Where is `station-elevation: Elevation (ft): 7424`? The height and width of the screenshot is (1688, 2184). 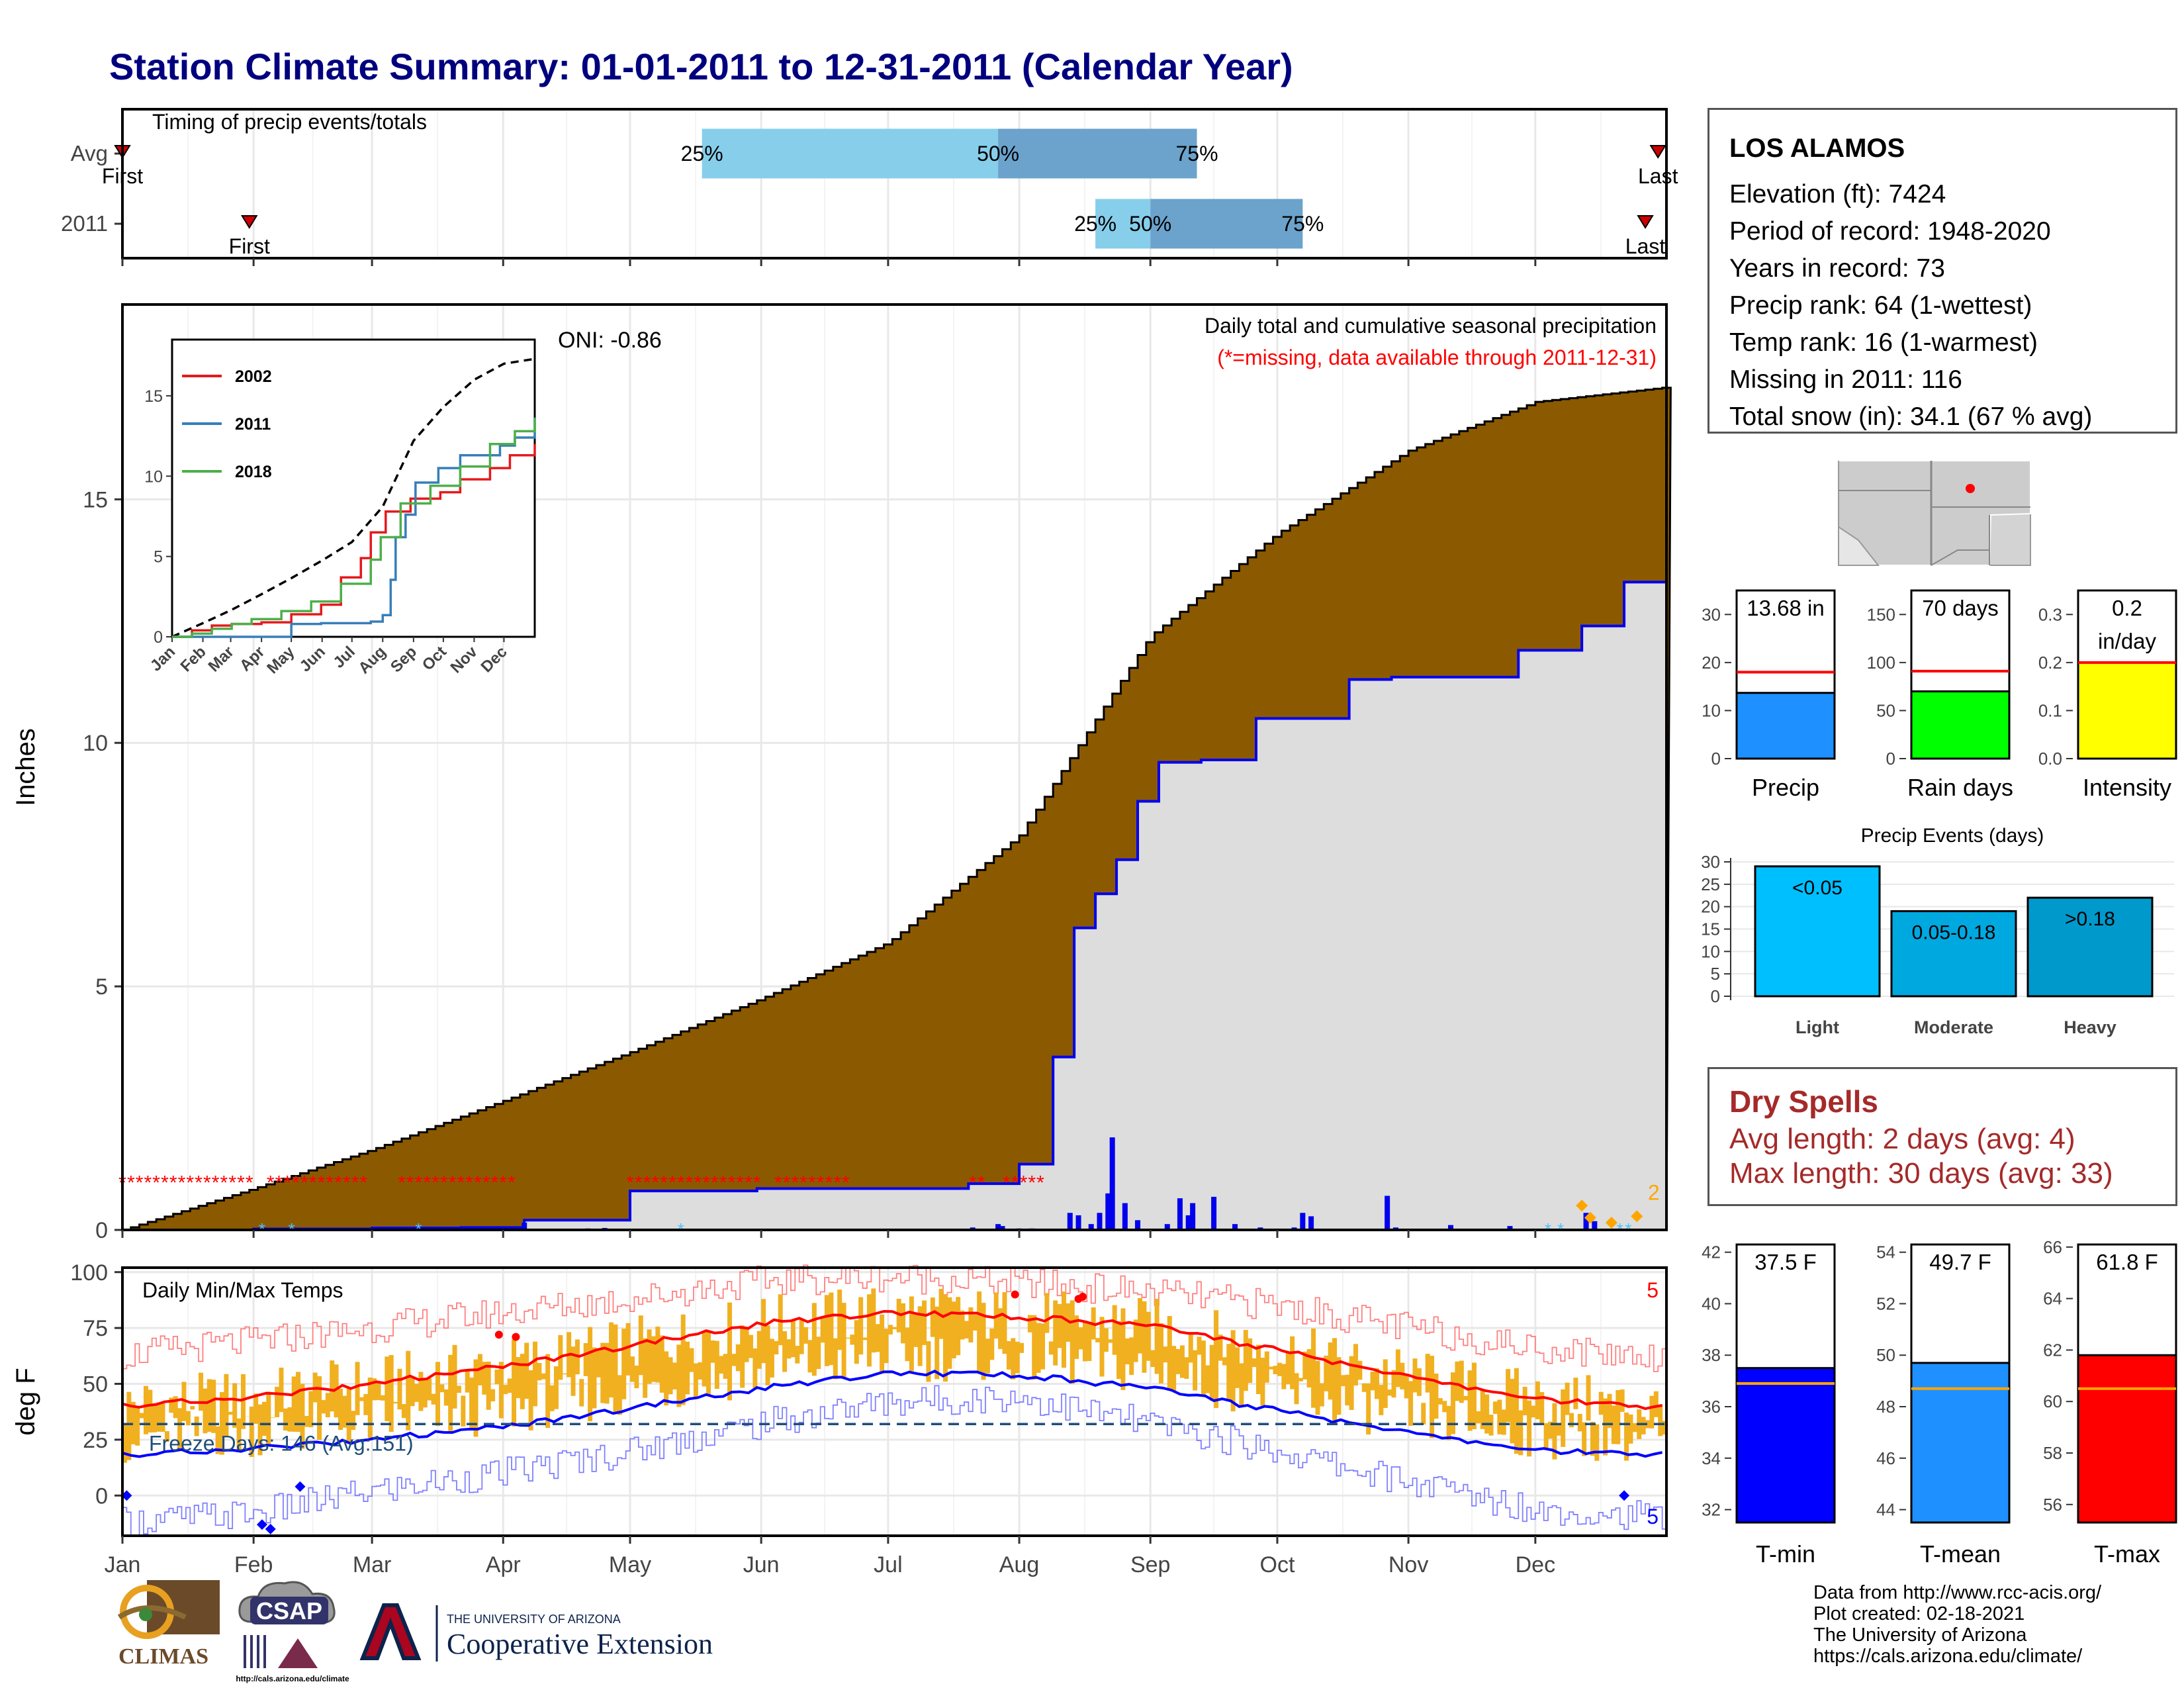 station-elevation: Elevation (ft): 7424 is located at coordinates (1837, 194).